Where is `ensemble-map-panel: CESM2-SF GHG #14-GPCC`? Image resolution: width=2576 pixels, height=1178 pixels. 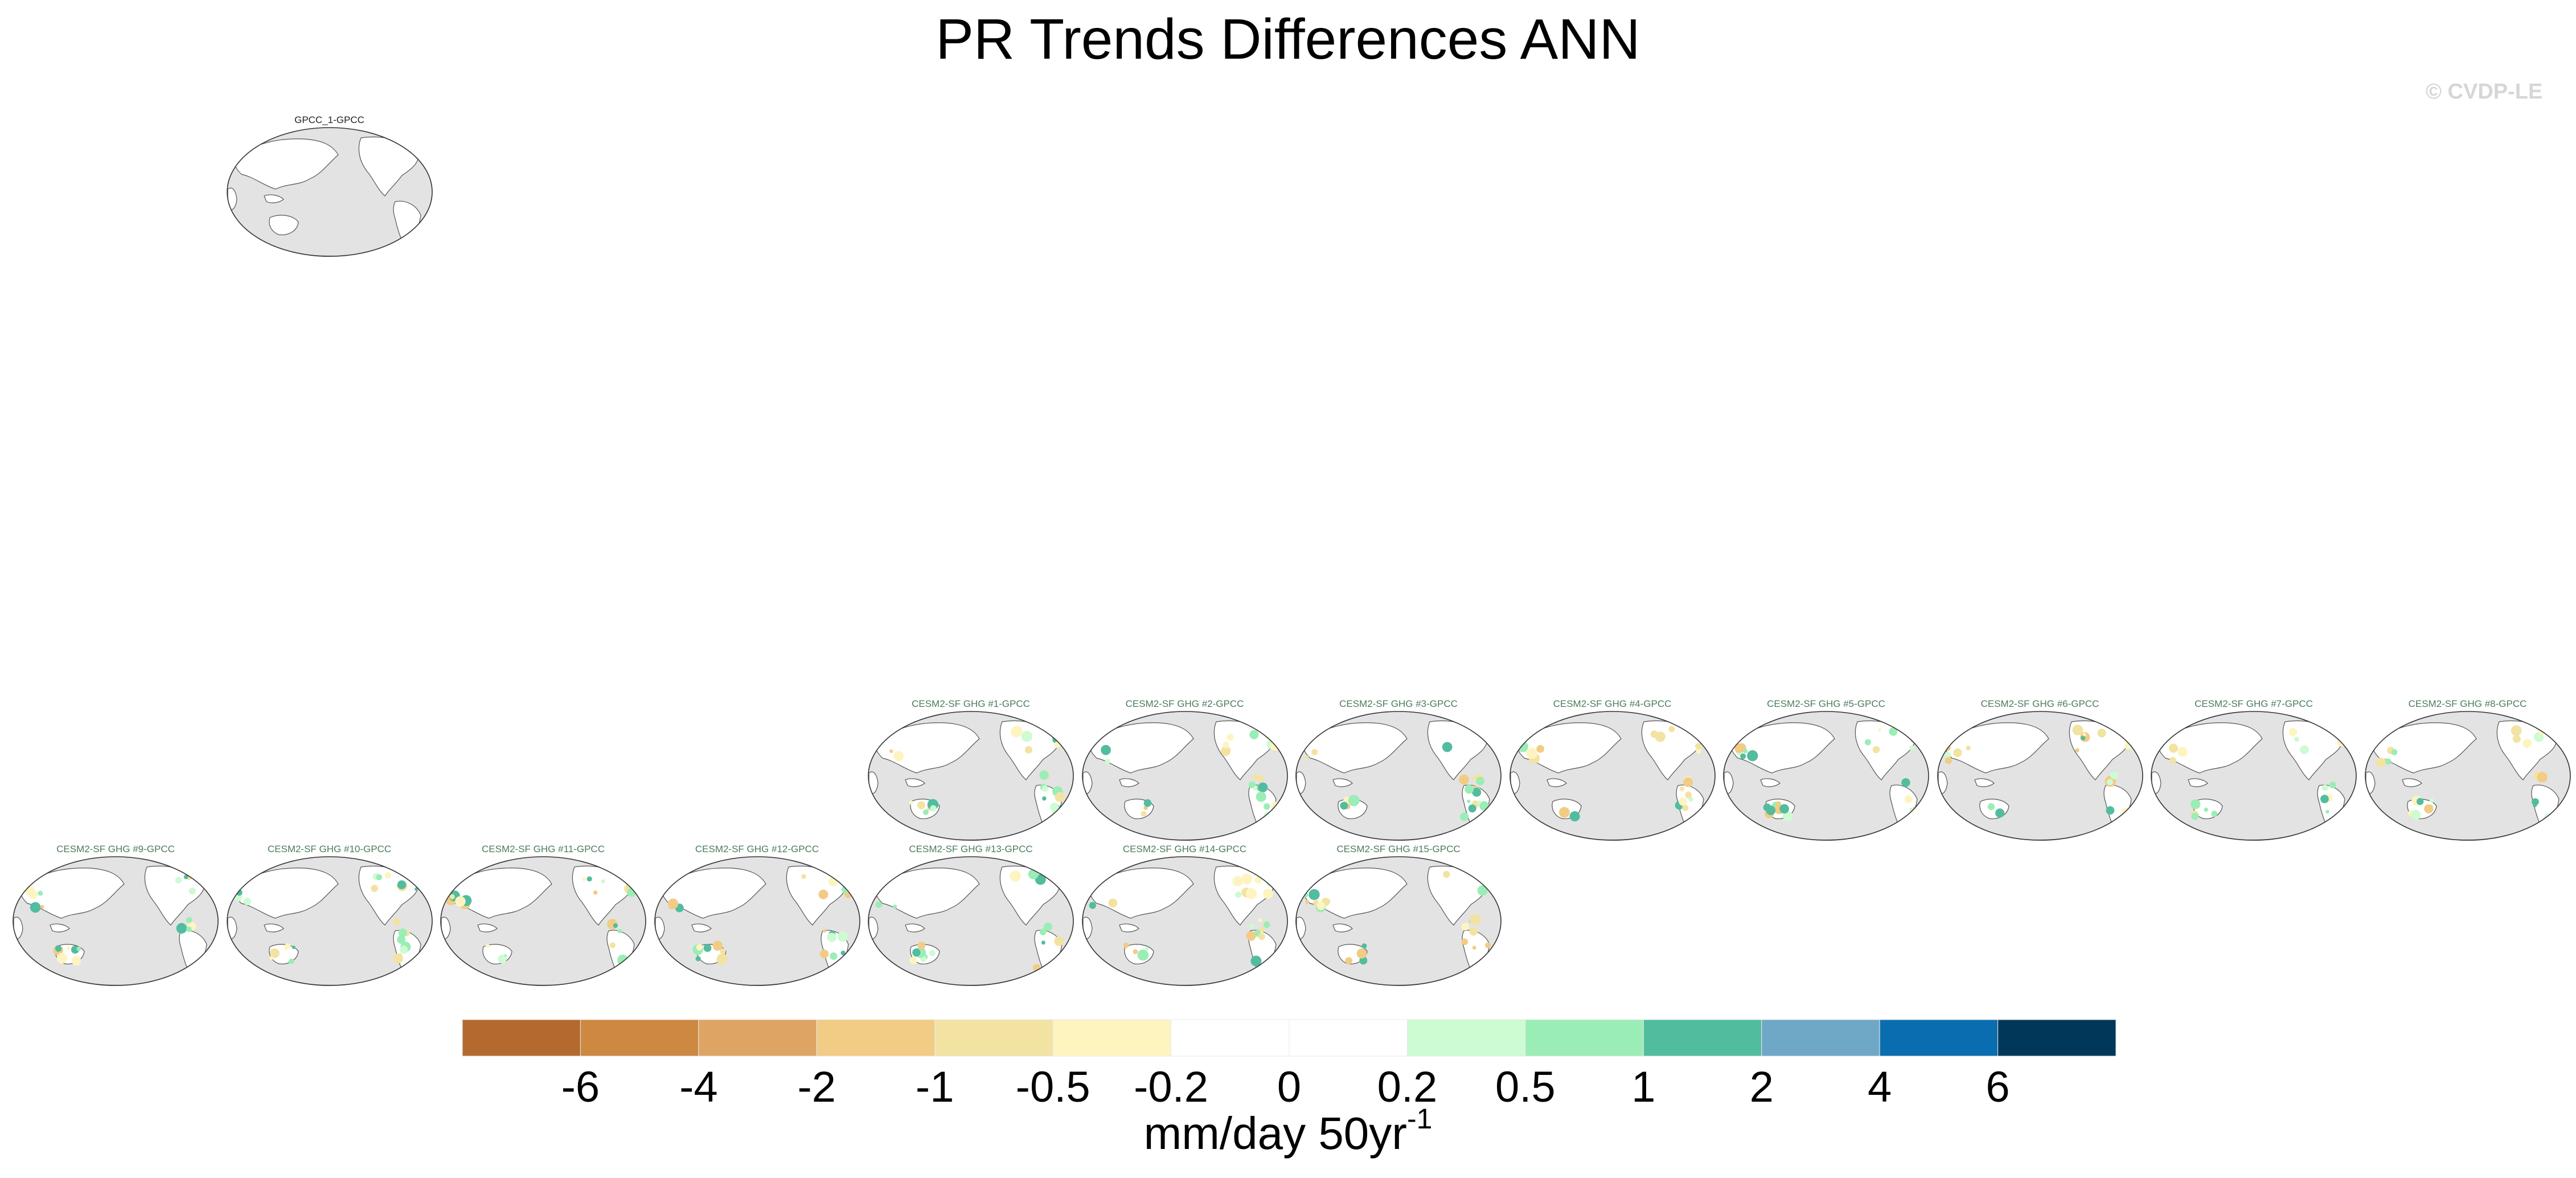
ensemble-map-panel: CESM2-SF GHG #14-GPCC is located at coordinates (1185, 917).